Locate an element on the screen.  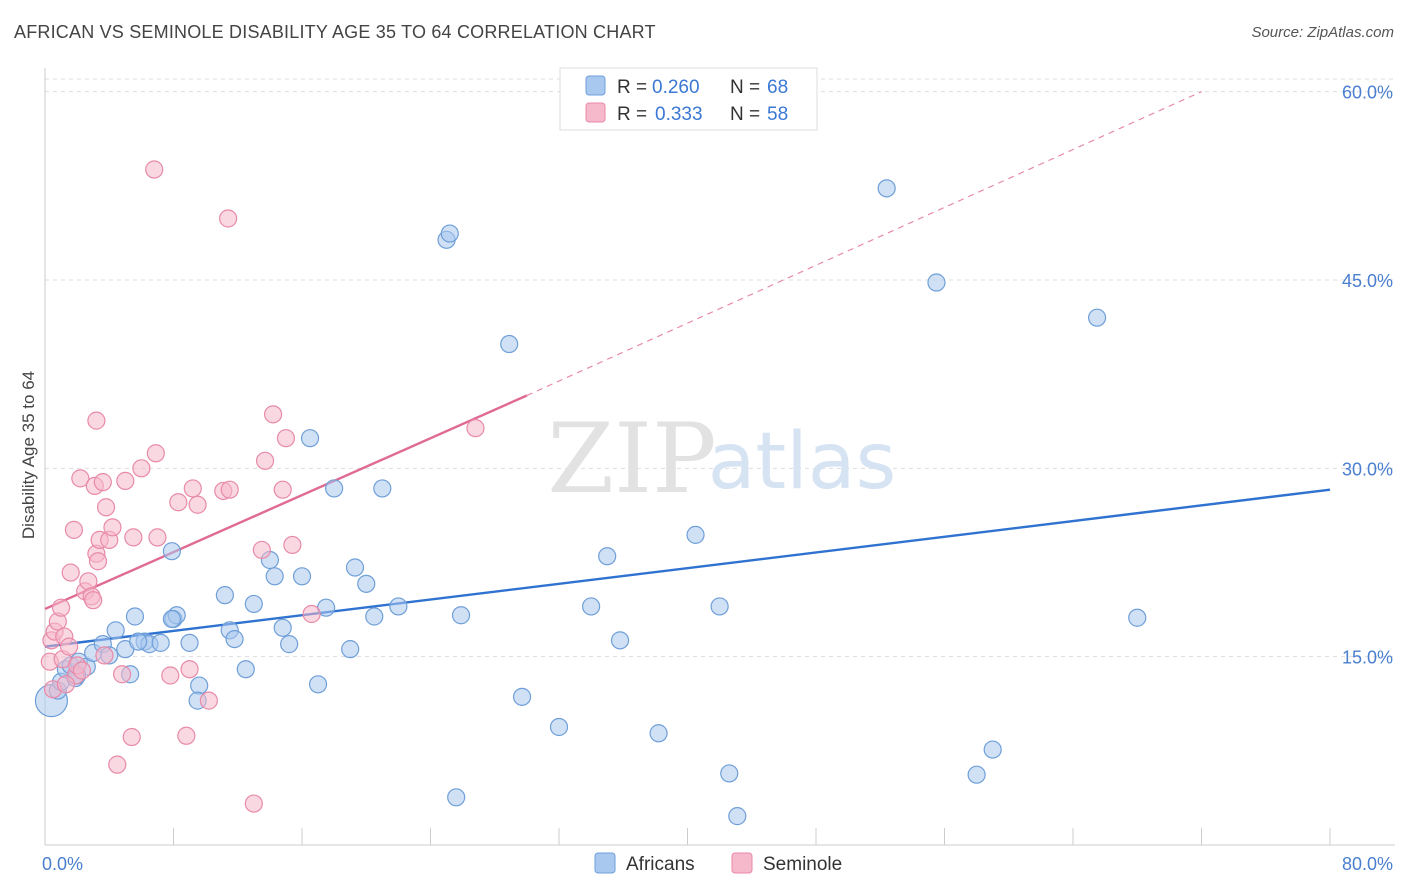
legend-africans-n-value: 68 is located at coordinates (777, 87).